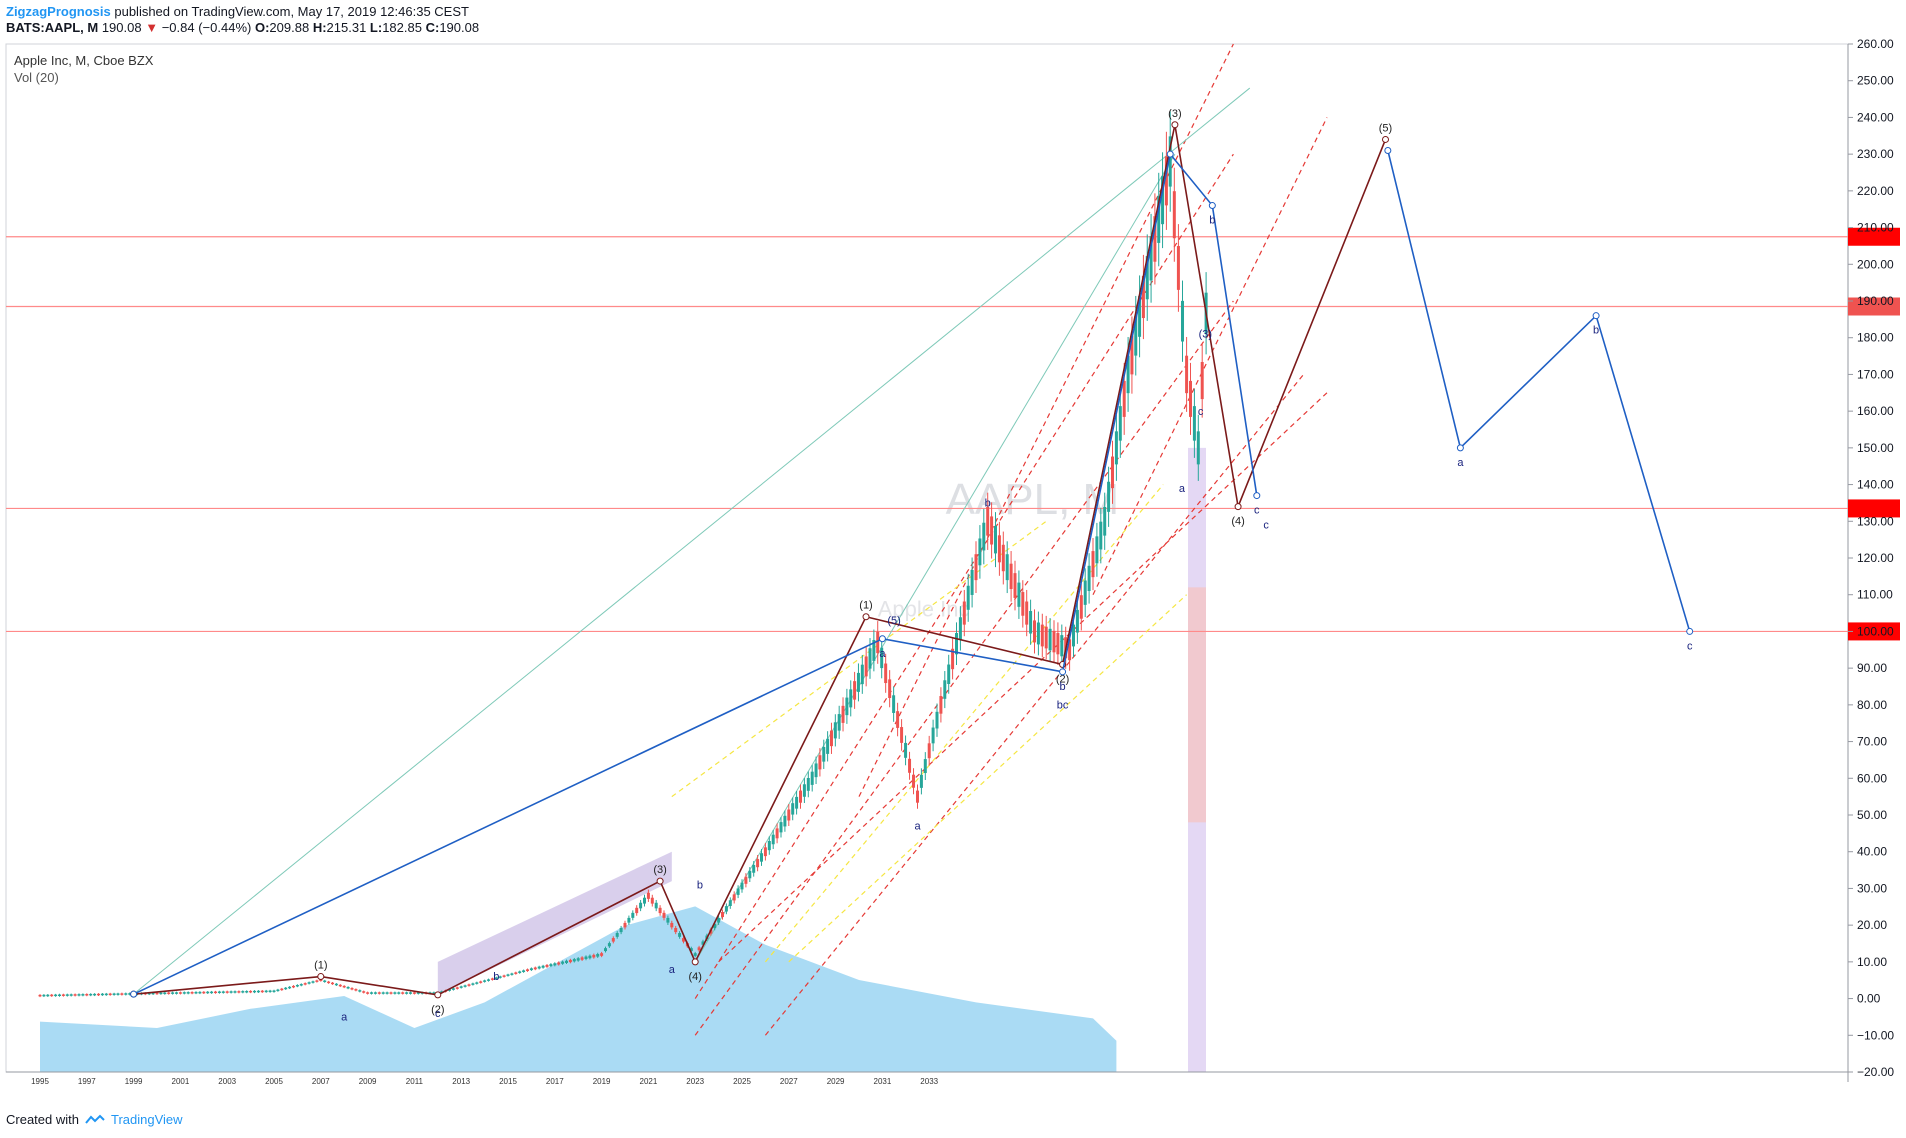 The image size is (1906, 1138). I want to click on y-tick-label: 0.00, so click(1869, 999).